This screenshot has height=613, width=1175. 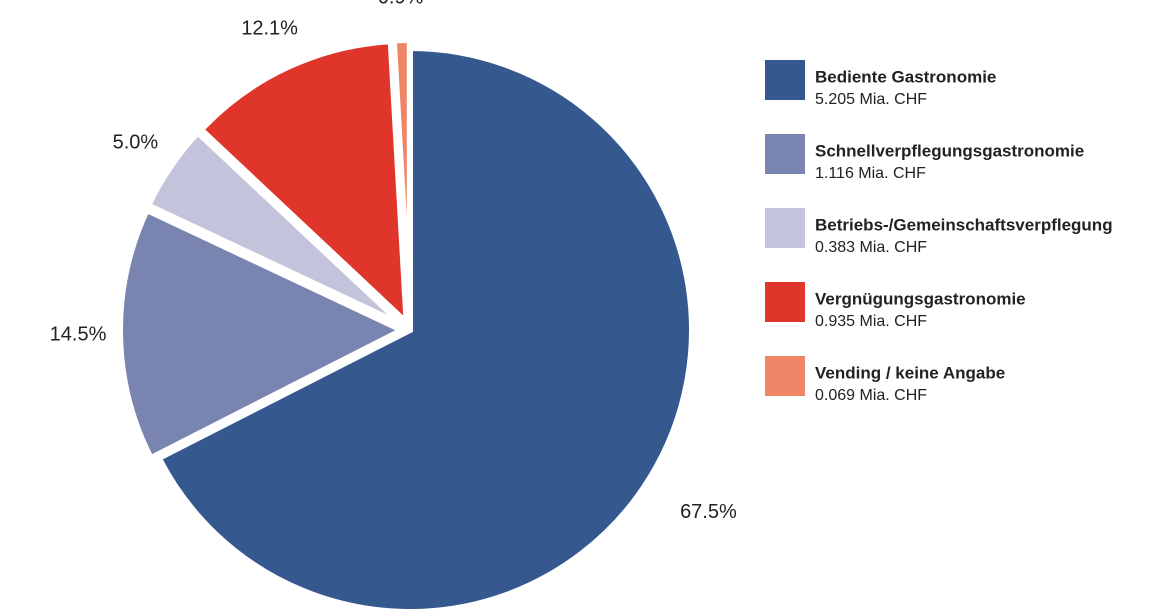 What do you see at coordinates (78, 334) in the screenshot?
I see `slice-label: 14.5%` at bounding box center [78, 334].